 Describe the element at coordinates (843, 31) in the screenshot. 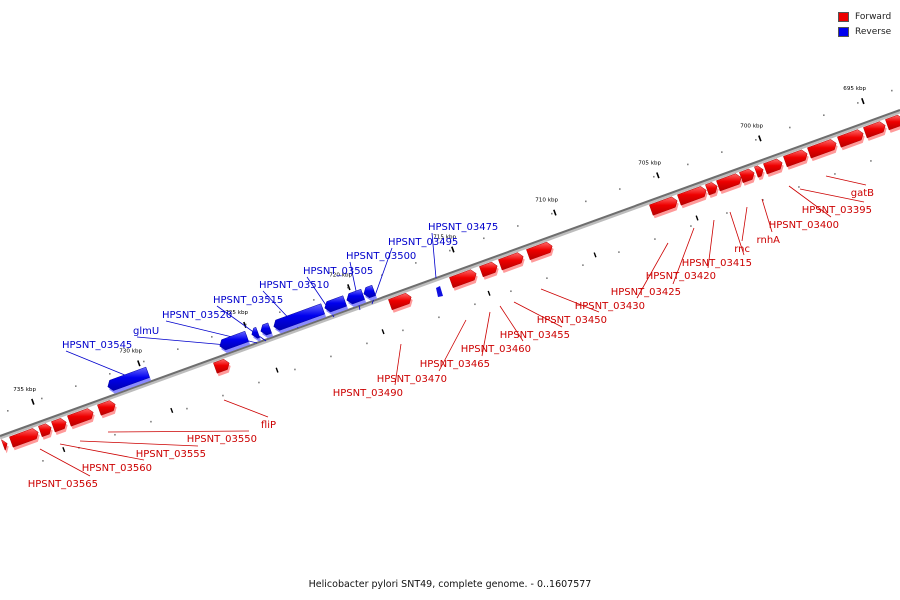

I see `reverse-swatch` at that location.